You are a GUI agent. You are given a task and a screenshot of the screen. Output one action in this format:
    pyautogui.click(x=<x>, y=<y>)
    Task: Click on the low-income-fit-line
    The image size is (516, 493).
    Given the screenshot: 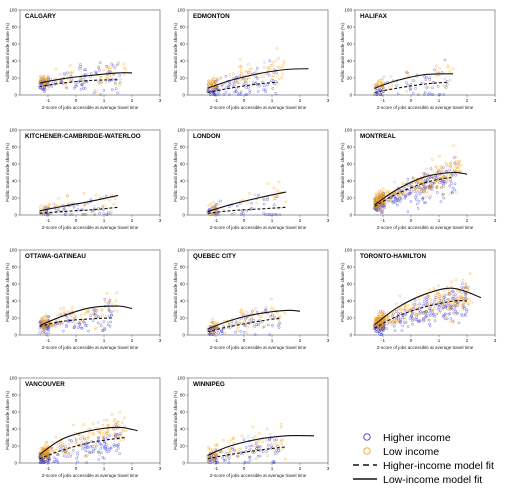 What is the action you would take?
    pyautogui.click(x=258, y=78)
    